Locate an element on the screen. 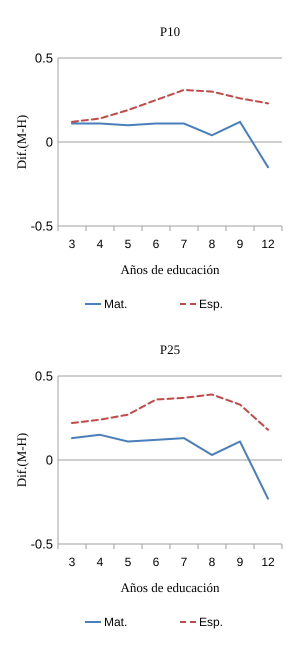  chart-title: P25 is located at coordinates (170, 349).